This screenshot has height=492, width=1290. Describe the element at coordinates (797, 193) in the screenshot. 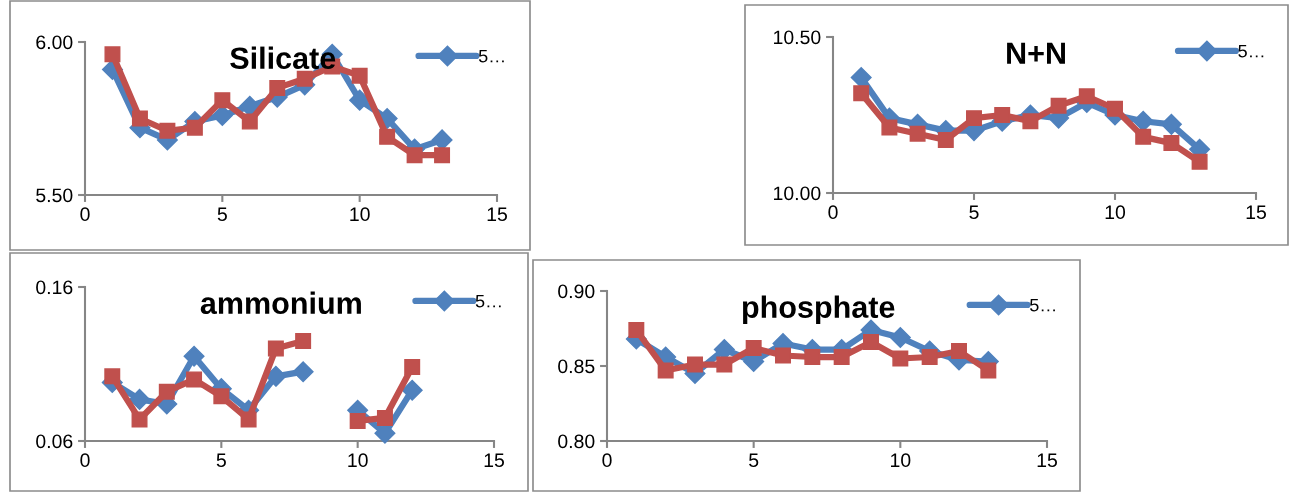

I see `y-tick-label: 10.00` at that location.